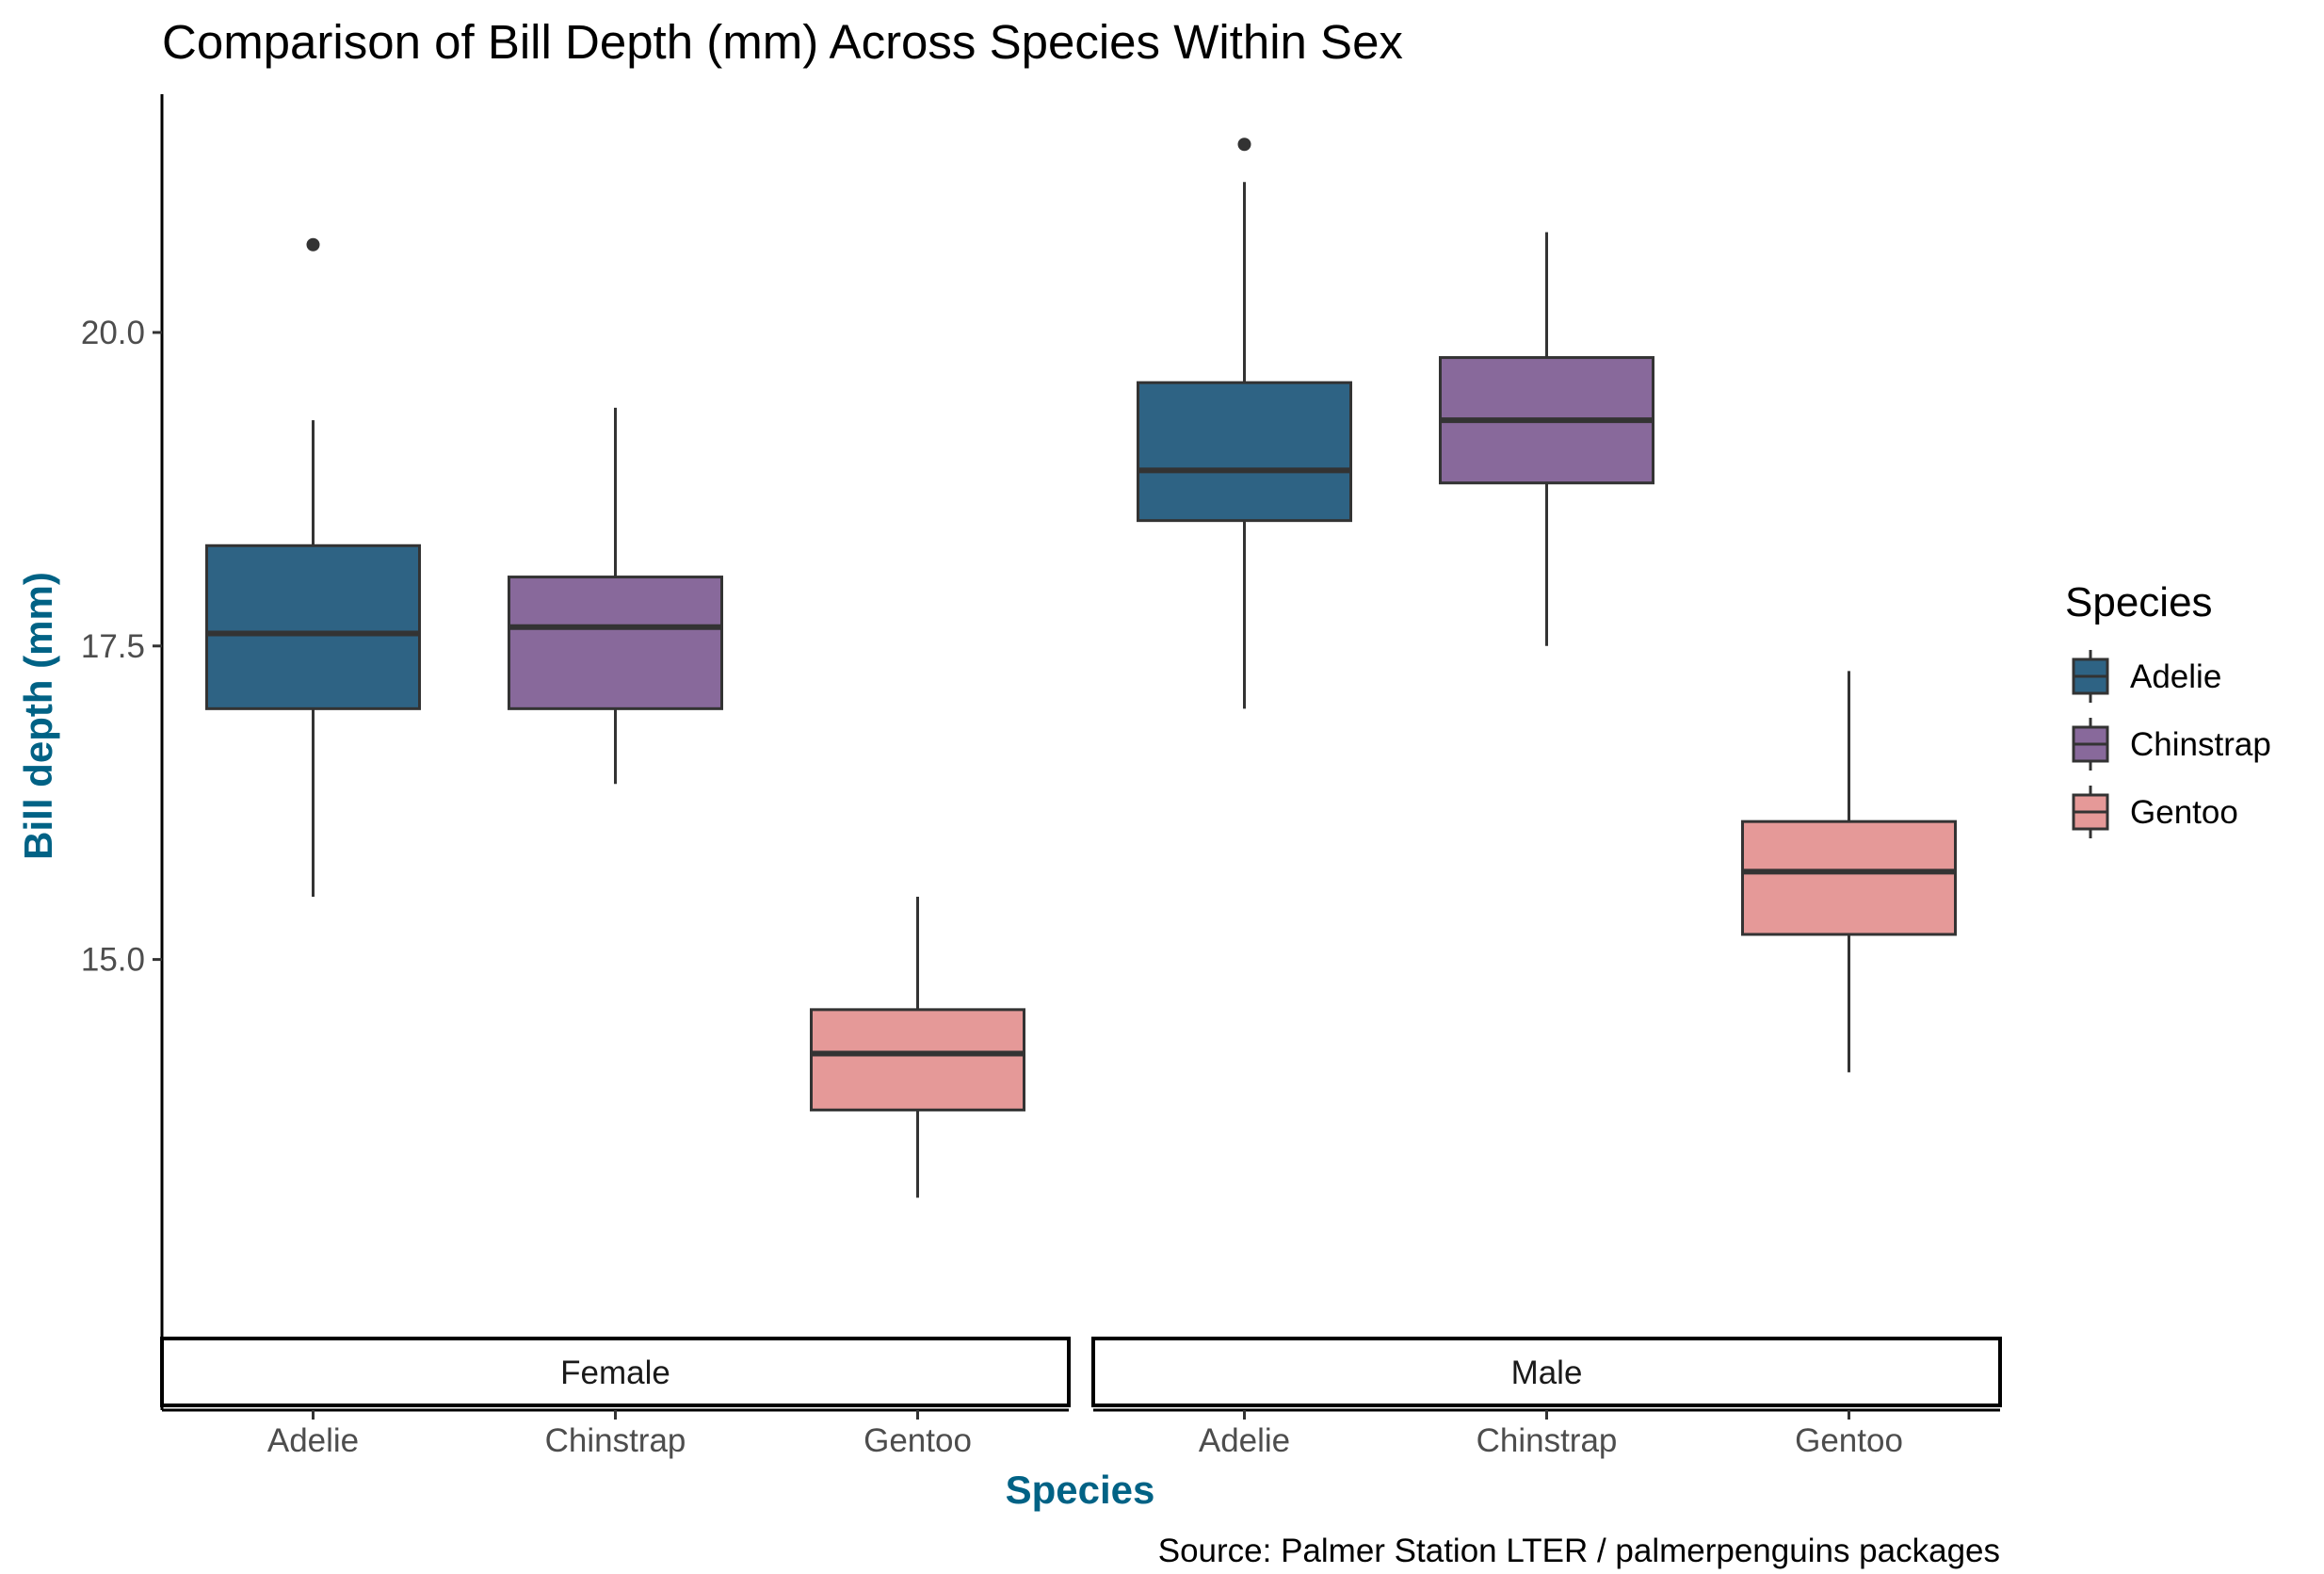  Describe the element at coordinates (1080, 1490) in the screenshot. I see `x-axis-title: Species` at that location.